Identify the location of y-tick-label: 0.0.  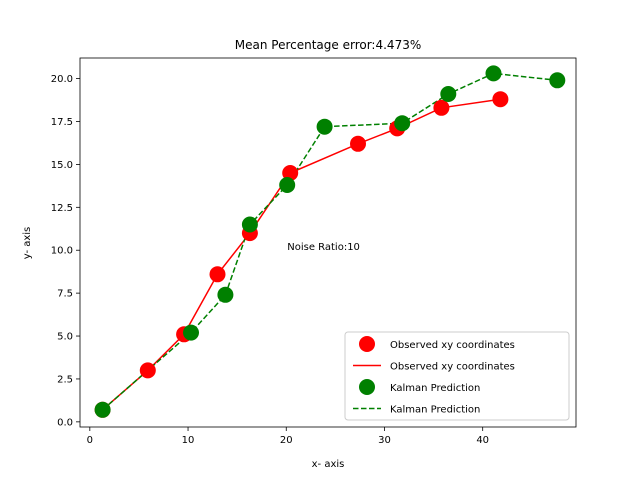
(65, 422).